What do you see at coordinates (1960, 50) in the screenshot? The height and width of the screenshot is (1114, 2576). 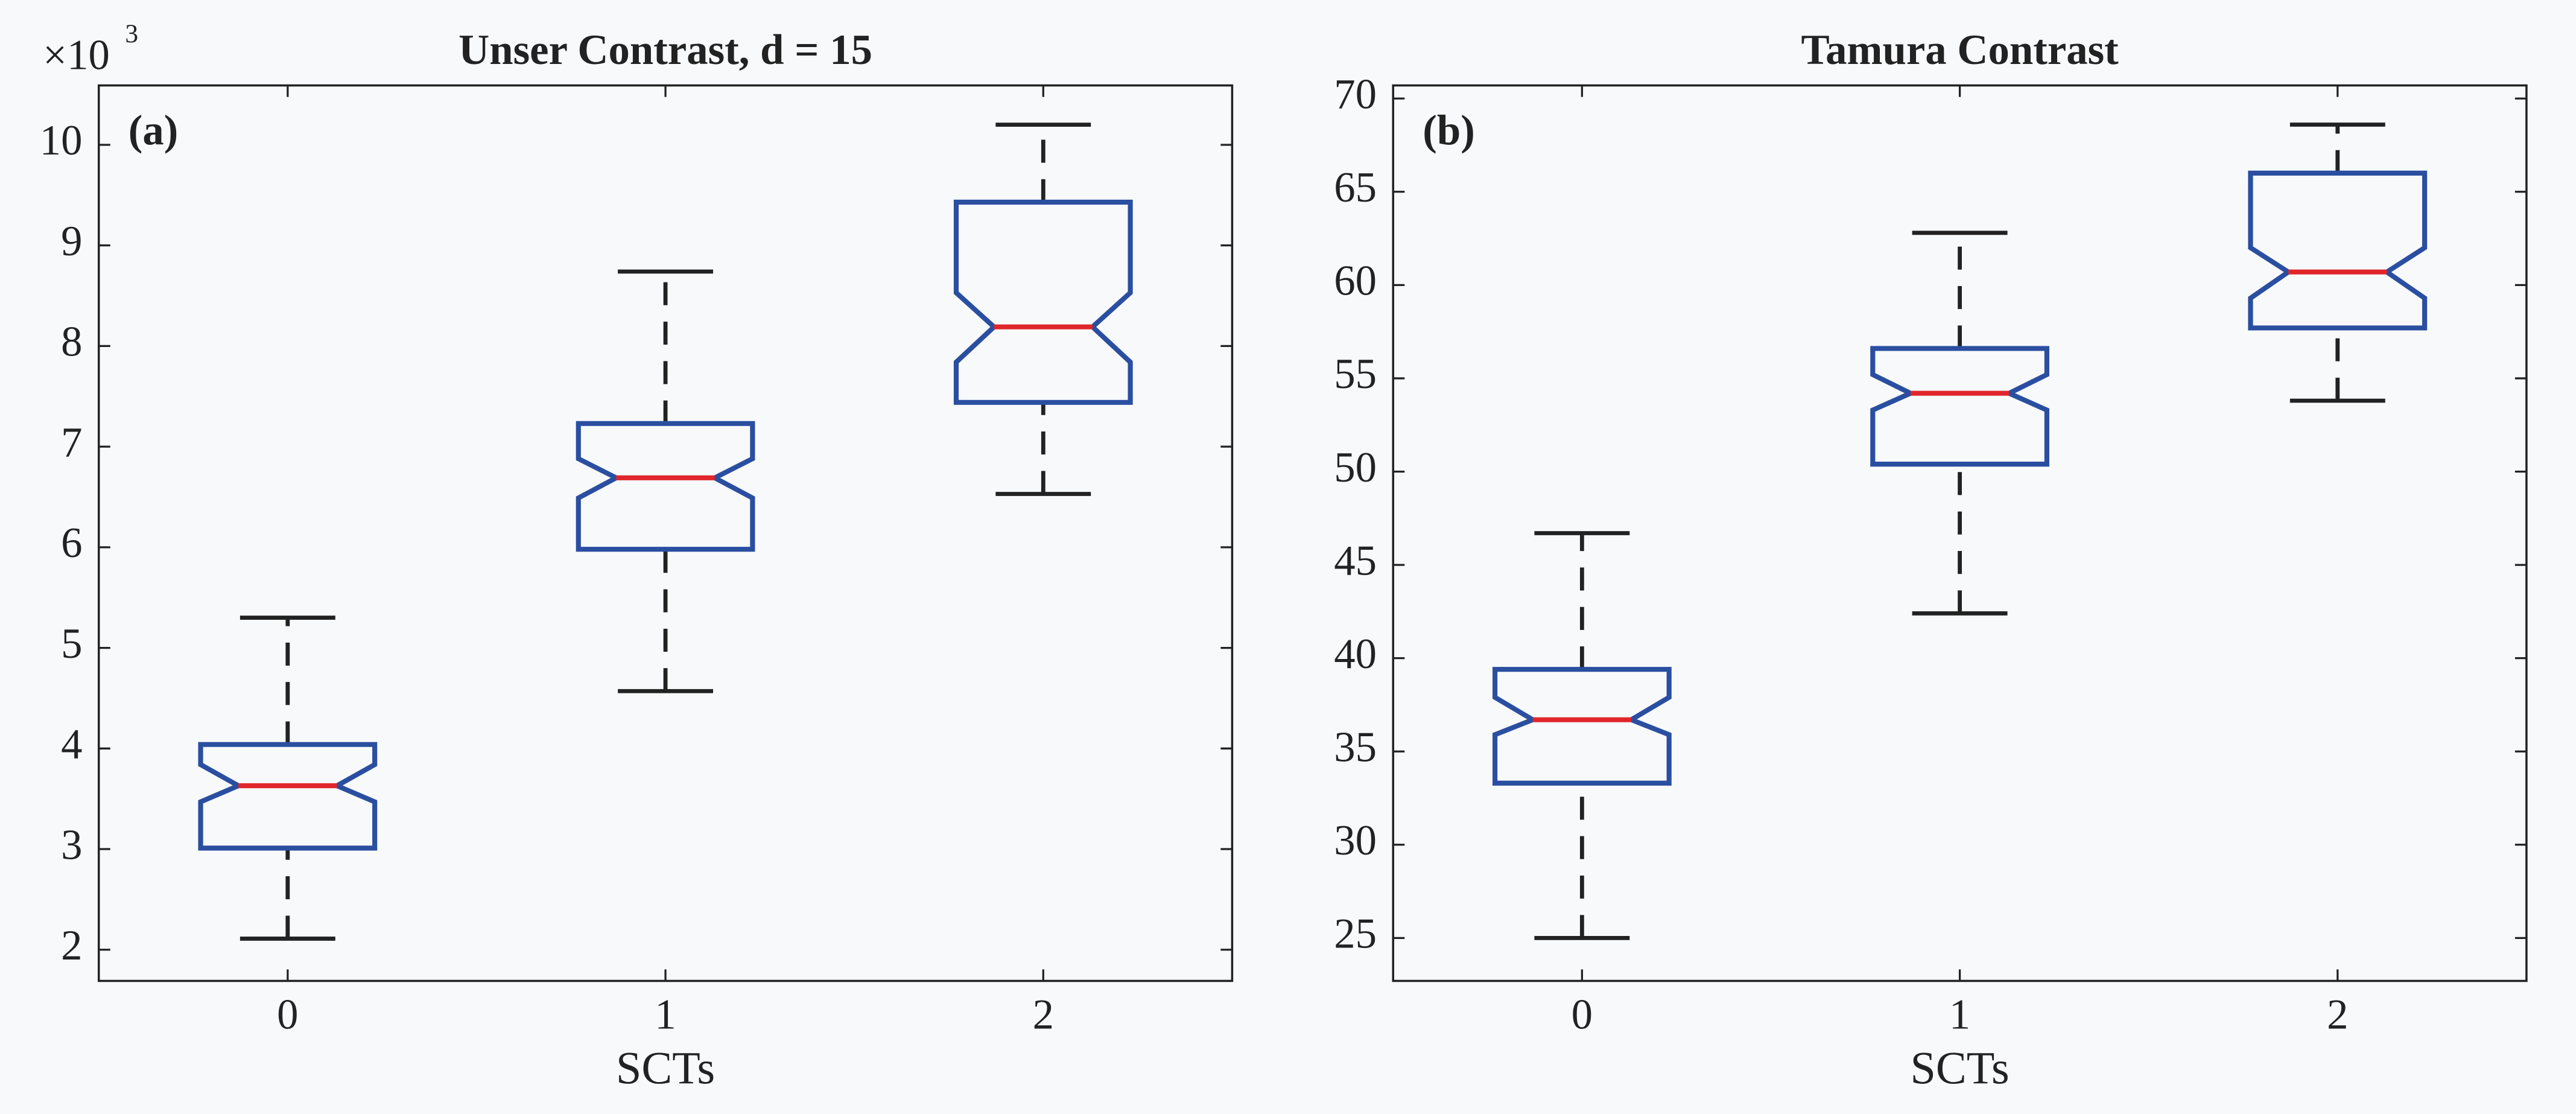 I see `chart-title: Tamura Contrast` at bounding box center [1960, 50].